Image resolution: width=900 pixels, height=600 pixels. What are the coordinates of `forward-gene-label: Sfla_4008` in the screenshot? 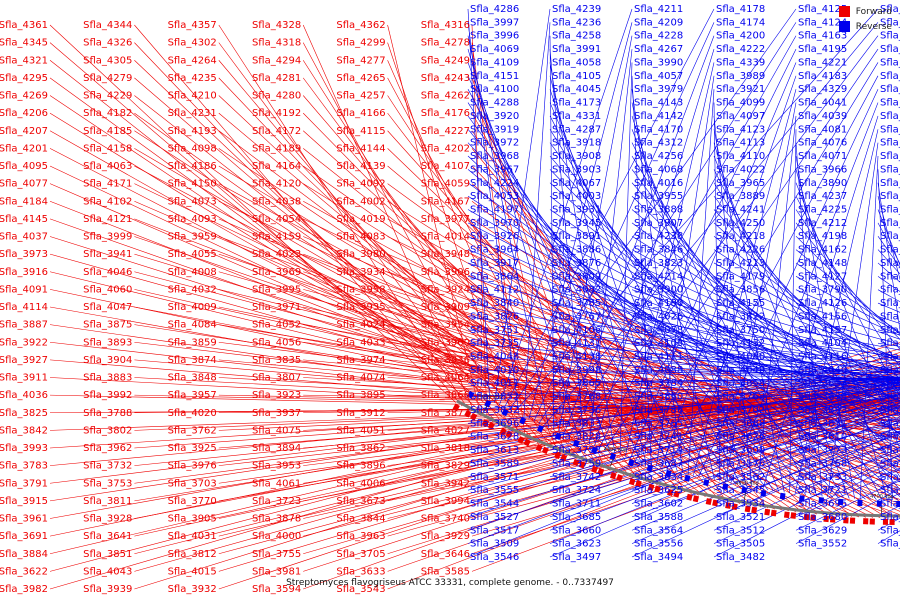 It's located at (192, 272).